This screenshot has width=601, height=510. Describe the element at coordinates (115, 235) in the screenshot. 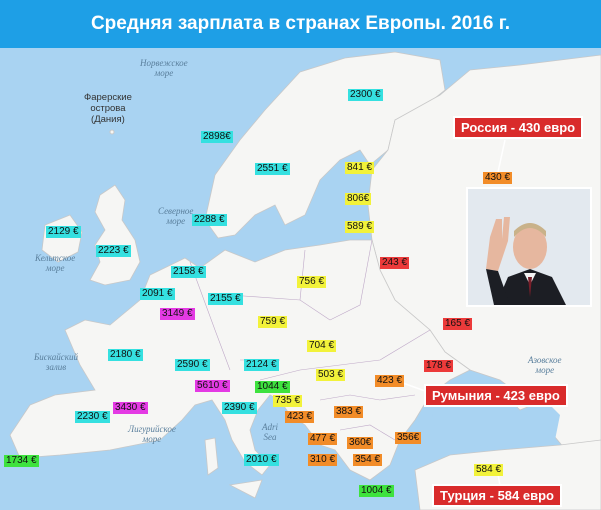

I see `great-britain` at that location.